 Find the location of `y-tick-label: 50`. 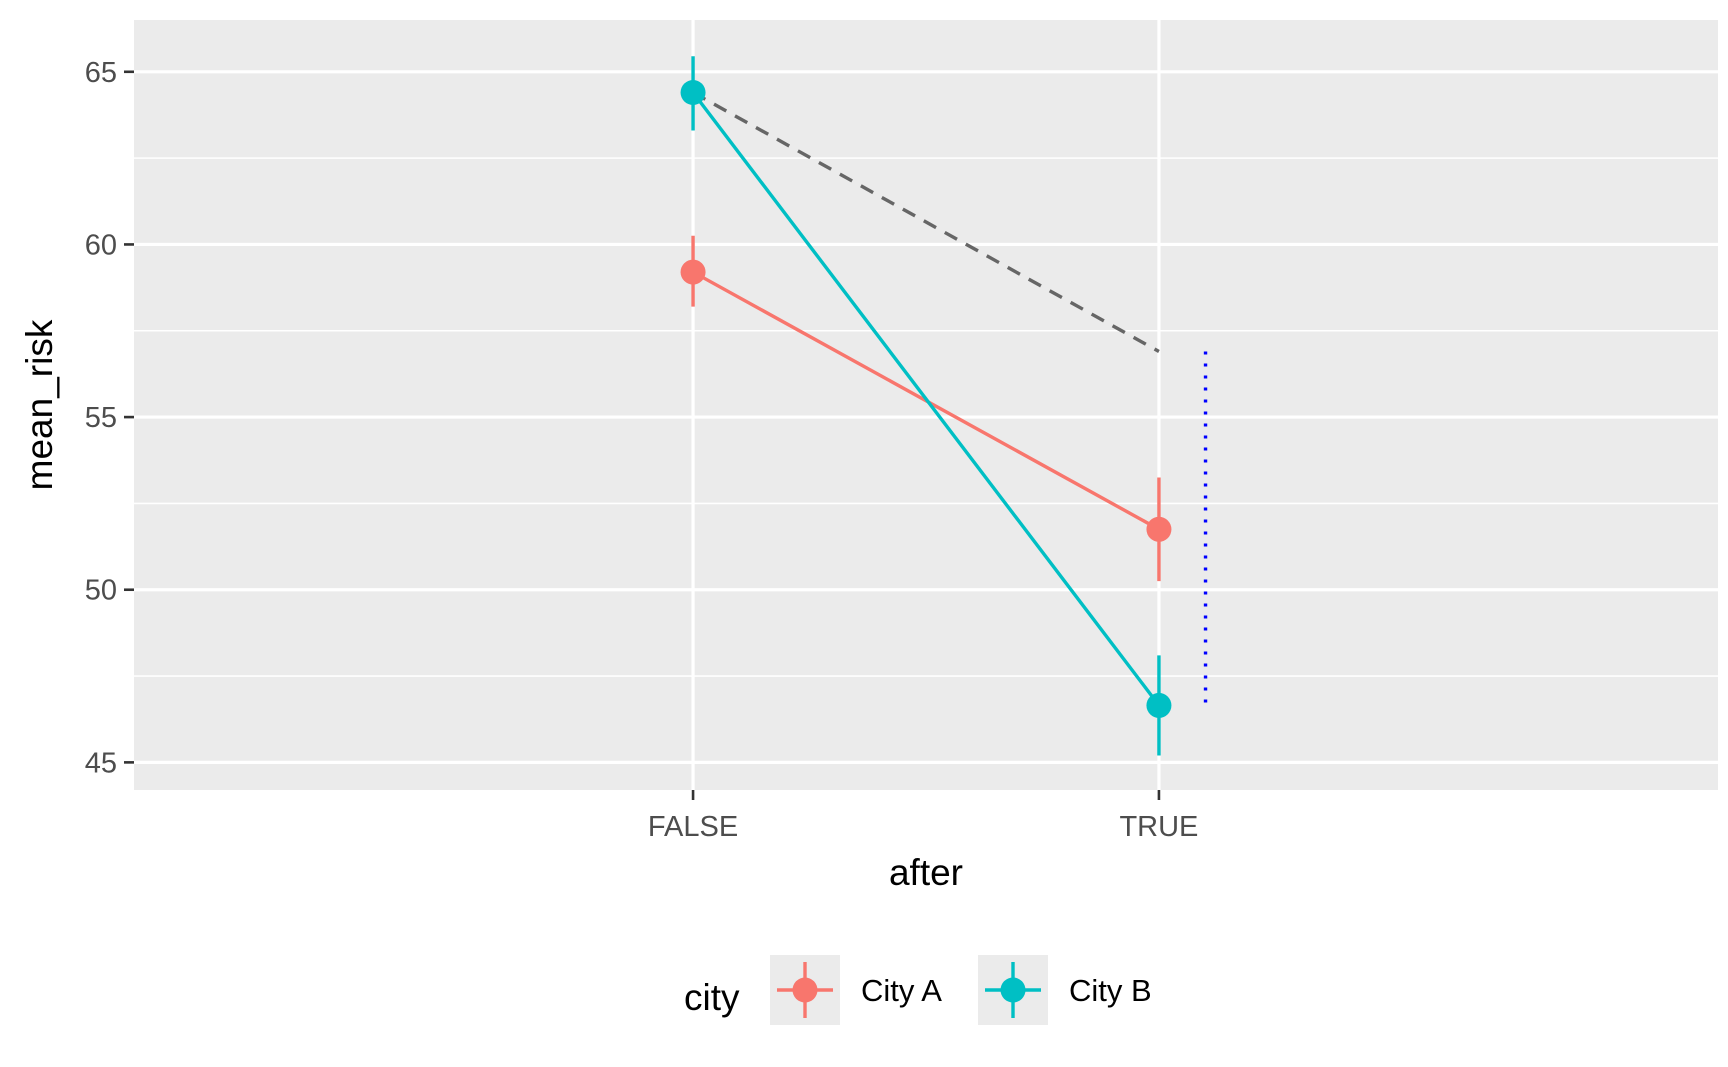

y-tick-label: 50 is located at coordinates (101, 591).